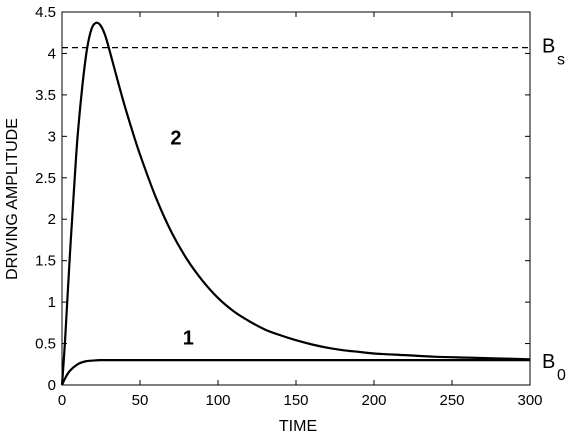  What do you see at coordinates (188, 338) in the screenshot?
I see `curve-label-1: 1` at bounding box center [188, 338].